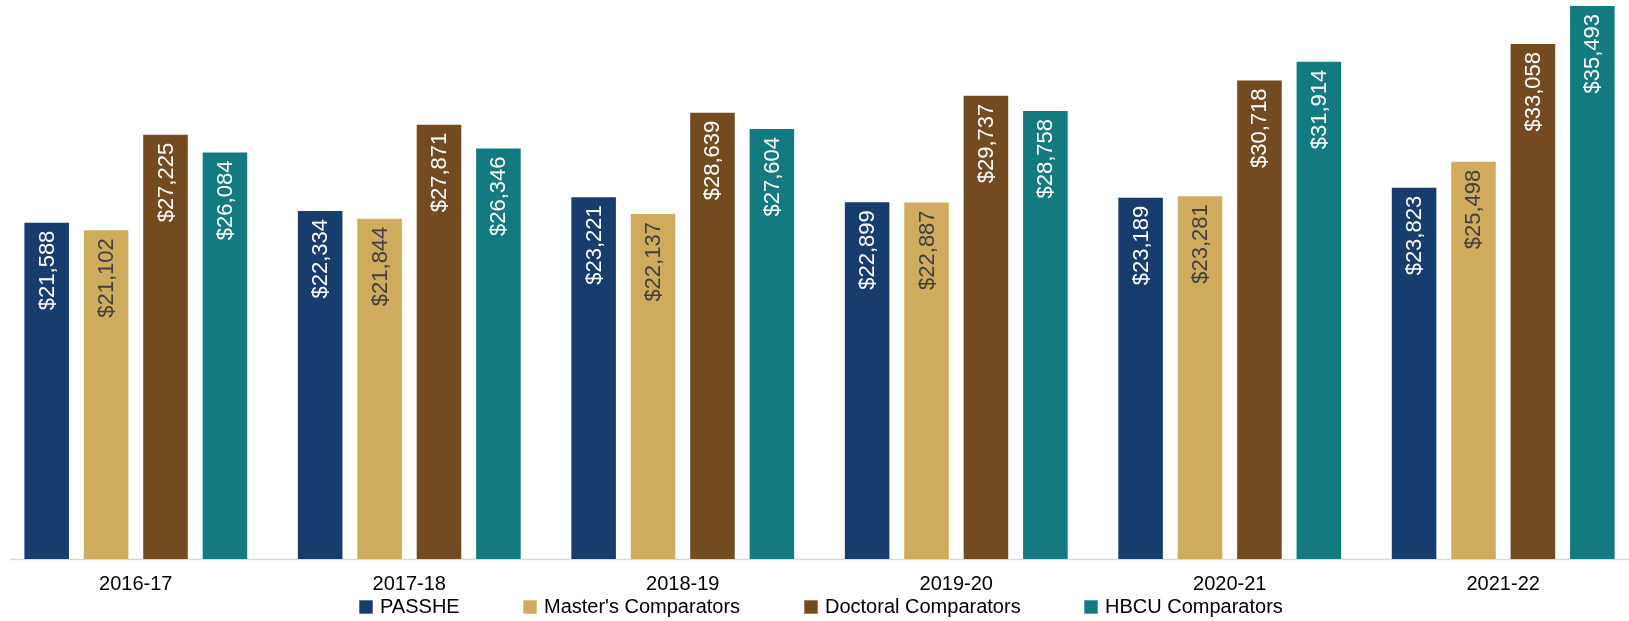 The image size is (1629, 621). Describe the element at coordinates (956, 582) in the screenshot. I see `x-tick-label: 2019-20` at that location.